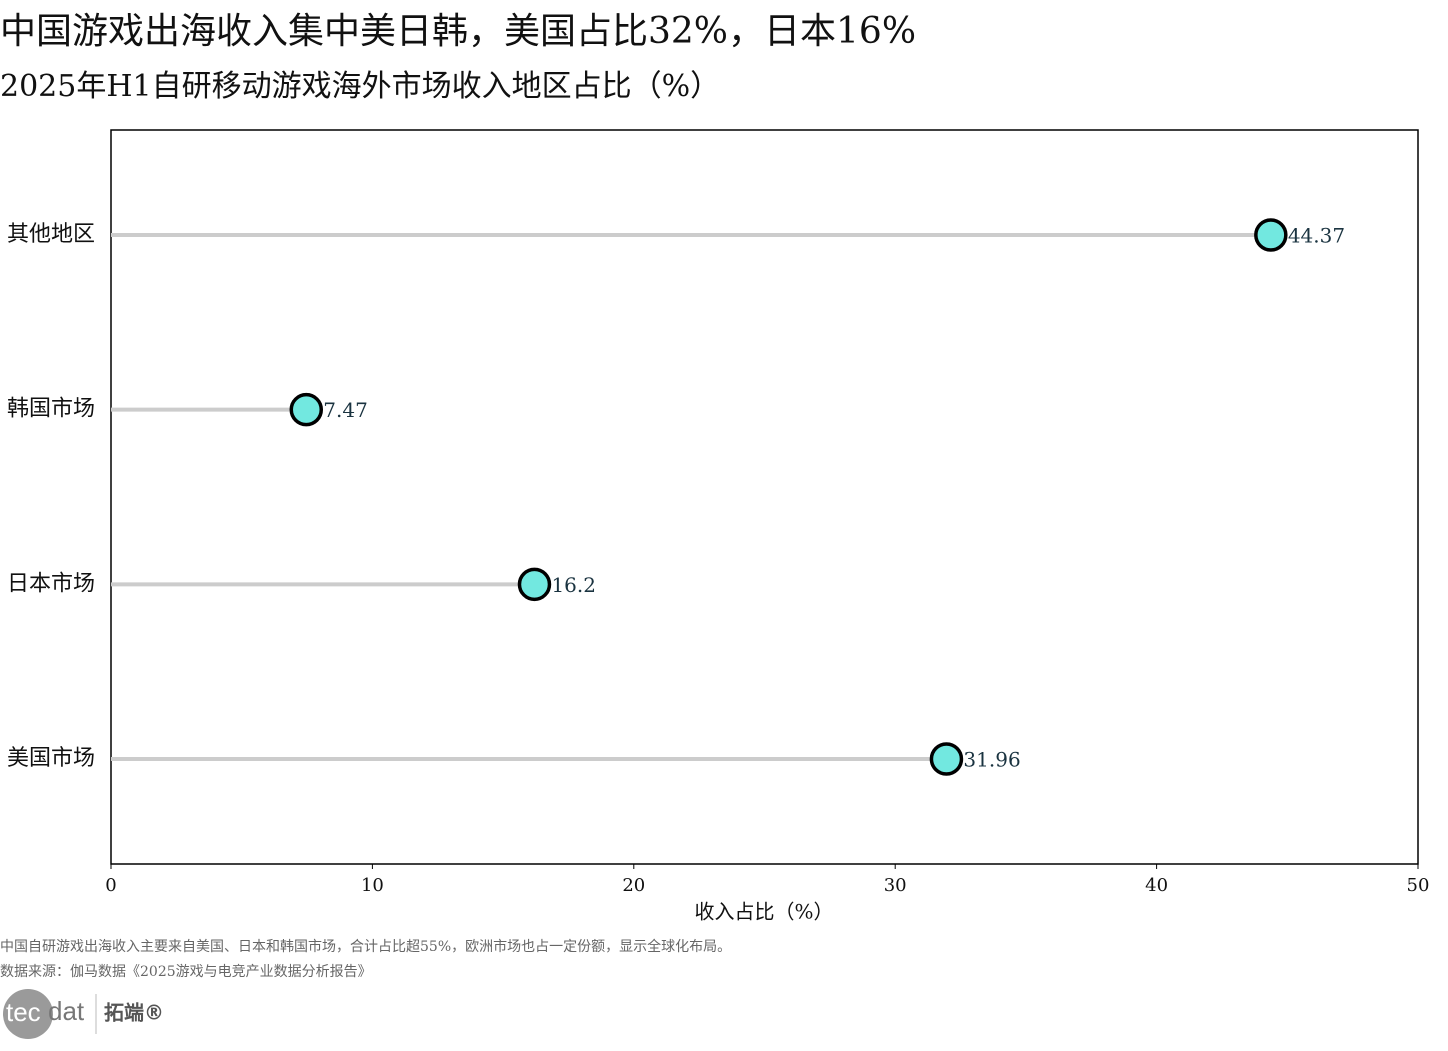 The height and width of the screenshot is (1051, 1448). Describe the element at coordinates (345, 410) in the screenshot. I see `data-label: 7.47` at that location.